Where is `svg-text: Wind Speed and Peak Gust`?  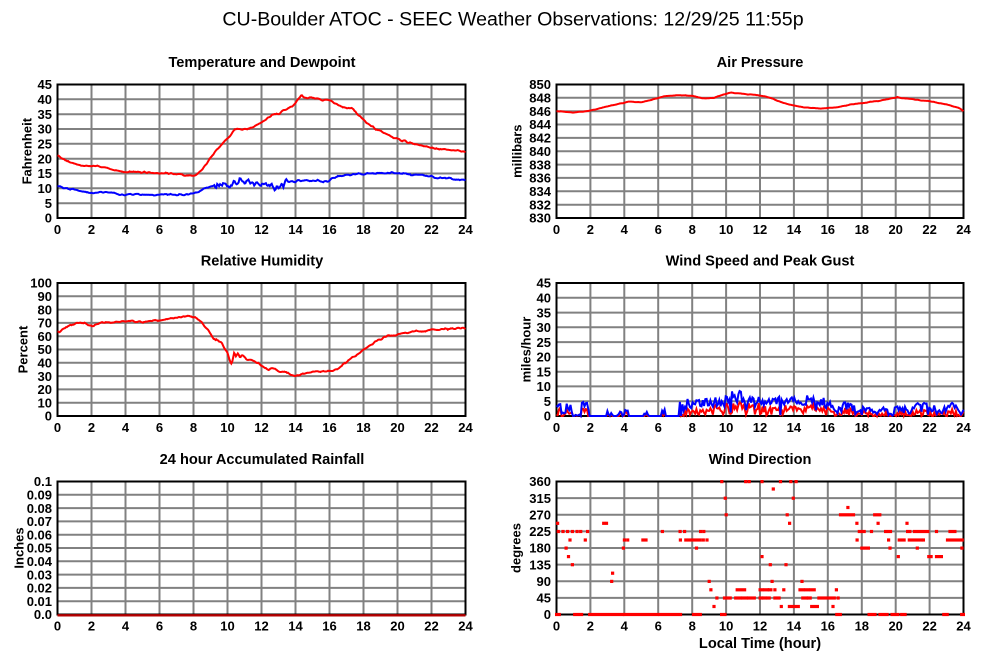
svg-text: Wind Speed and Peak Gust is located at coordinates (760, 262).